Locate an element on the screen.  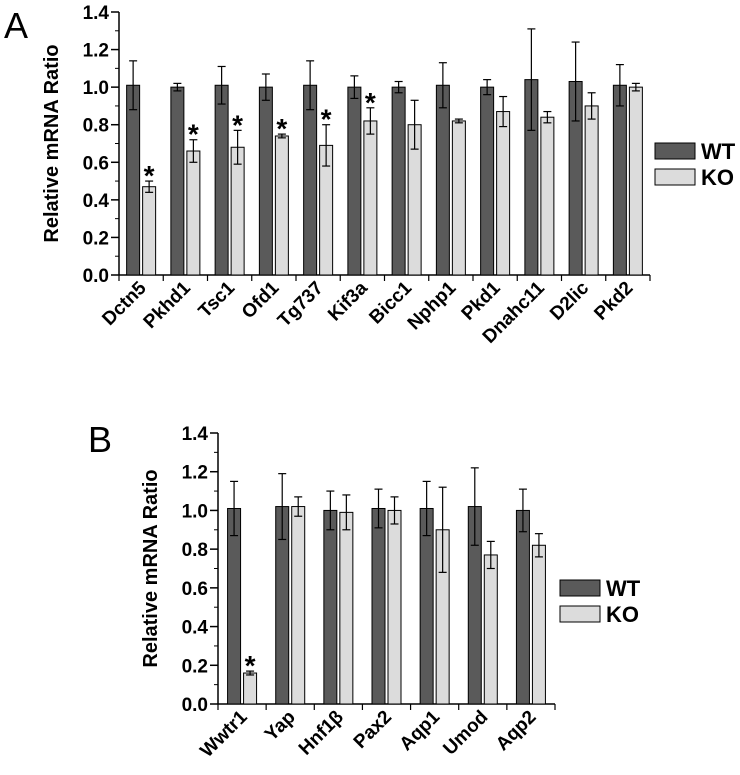
x-category-label: Pax2 is located at coordinates (373, 730).